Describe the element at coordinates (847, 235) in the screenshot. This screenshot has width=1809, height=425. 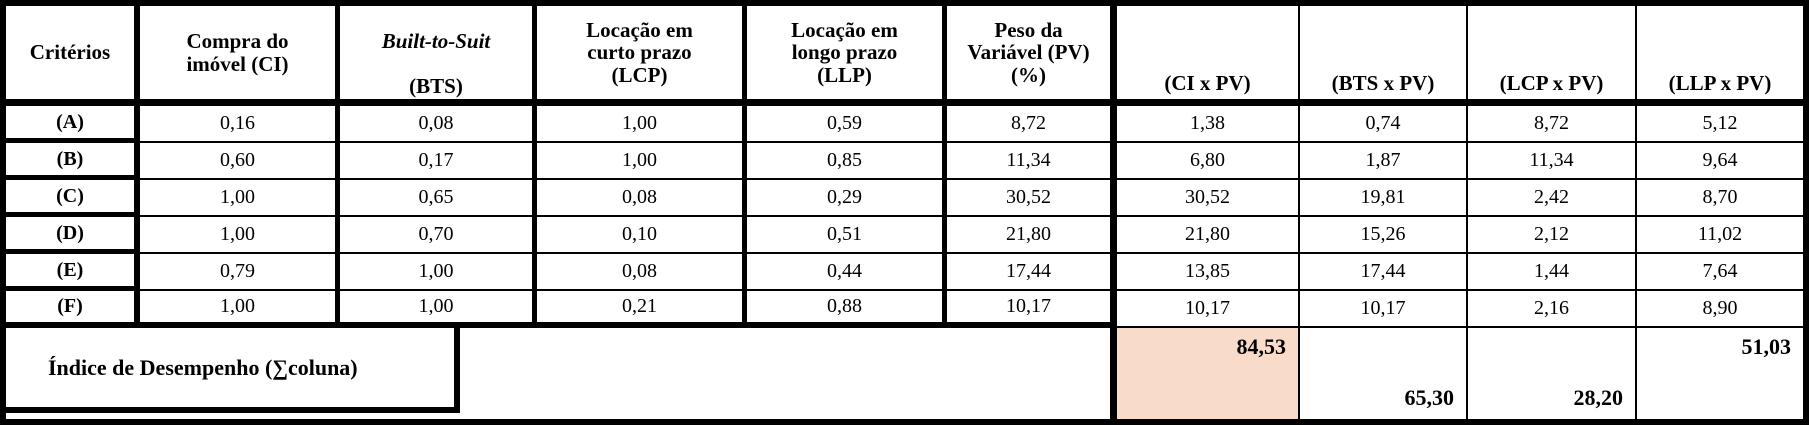
I see `value-cell: 0,51` at that location.